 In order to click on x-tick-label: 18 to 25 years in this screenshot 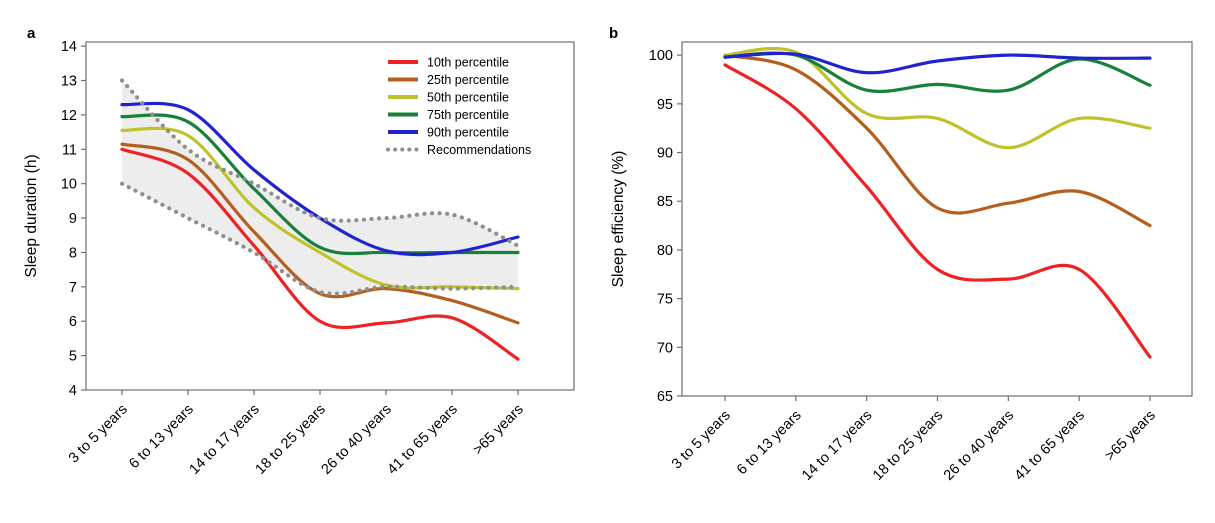, I will do `click(908, 446)`.